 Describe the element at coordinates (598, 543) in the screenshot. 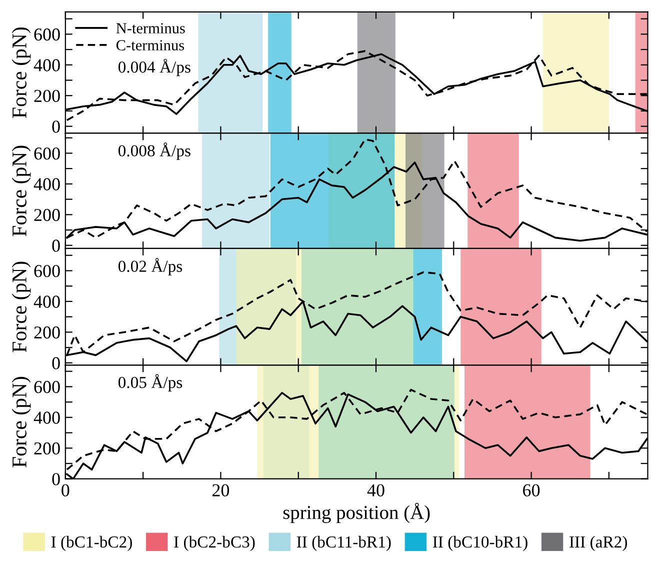

I see `legend-label: III (aR2)` at that location.